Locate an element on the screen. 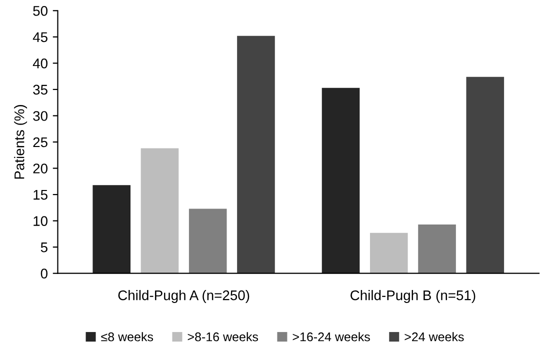 The image size is (550, 355). y-tick-label: 0 is located at coordinates (44, 273).